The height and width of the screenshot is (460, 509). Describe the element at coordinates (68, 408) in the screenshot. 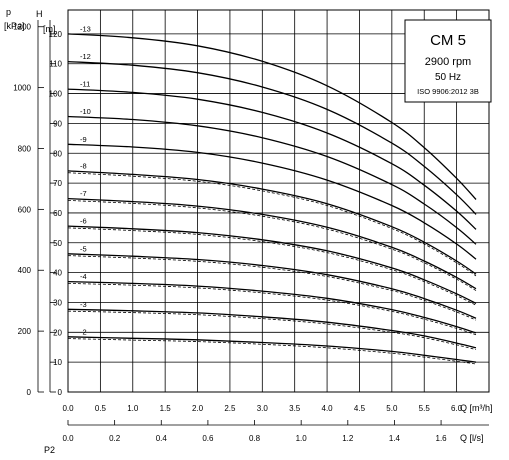

I see `x-tick-label: 0.0` at that location.